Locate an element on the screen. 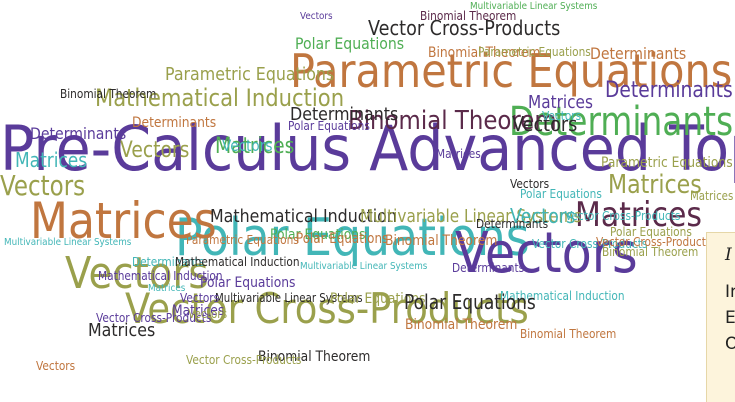 The width and height of the screenshot is (735, 402). side-panel-line: E is located at coordinates (730, 318).